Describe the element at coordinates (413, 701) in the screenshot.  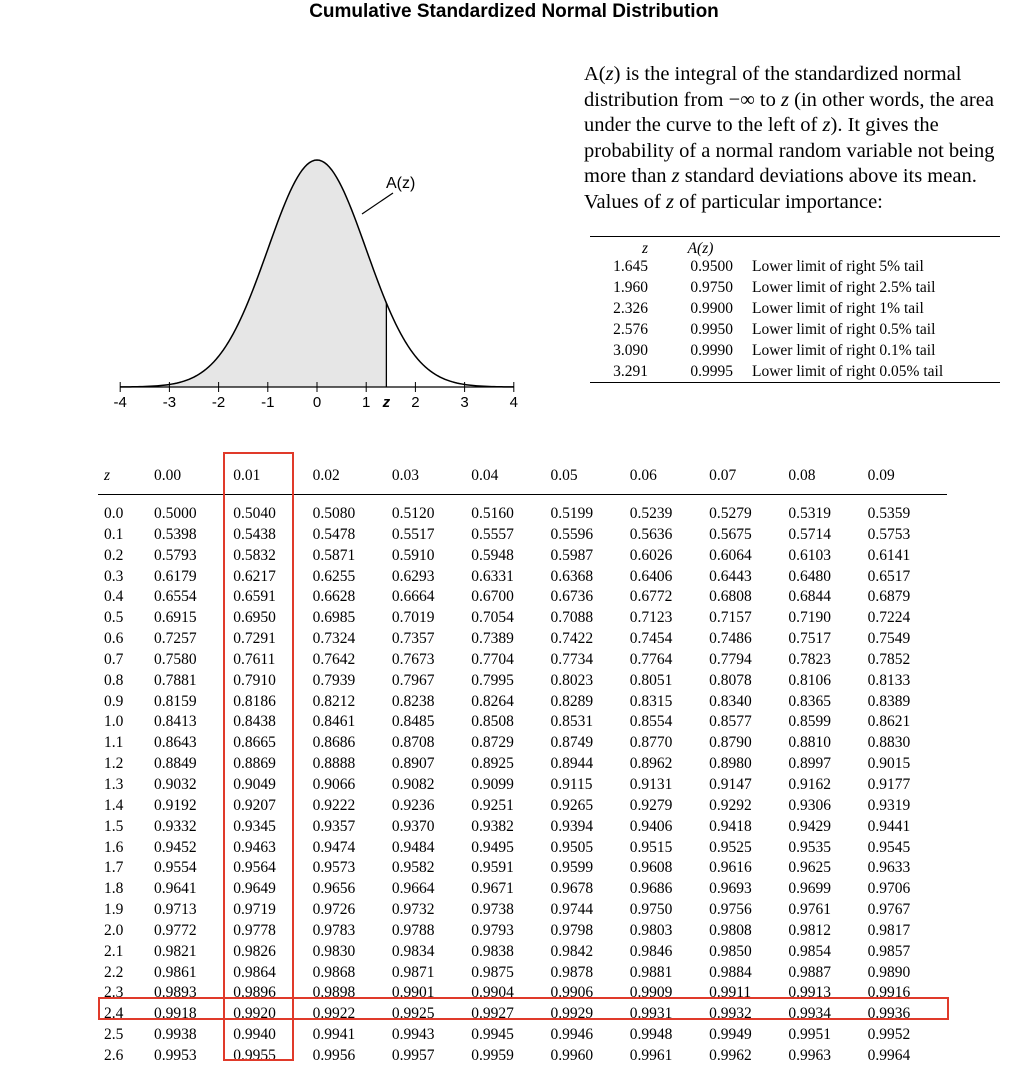
I see `table-cell: 0.8238` at that location.